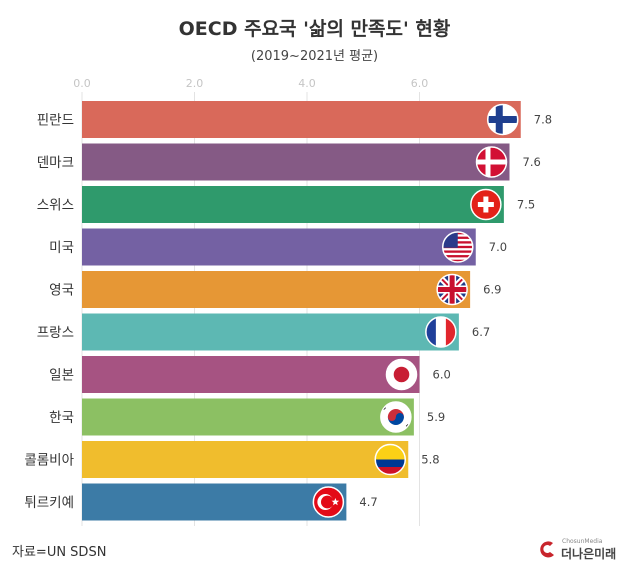 This screenshot has width=629, height=570. Describe the element at coordinates (195, 83) in the screenshot. I see `x-tick-label: 2.0` at that location.